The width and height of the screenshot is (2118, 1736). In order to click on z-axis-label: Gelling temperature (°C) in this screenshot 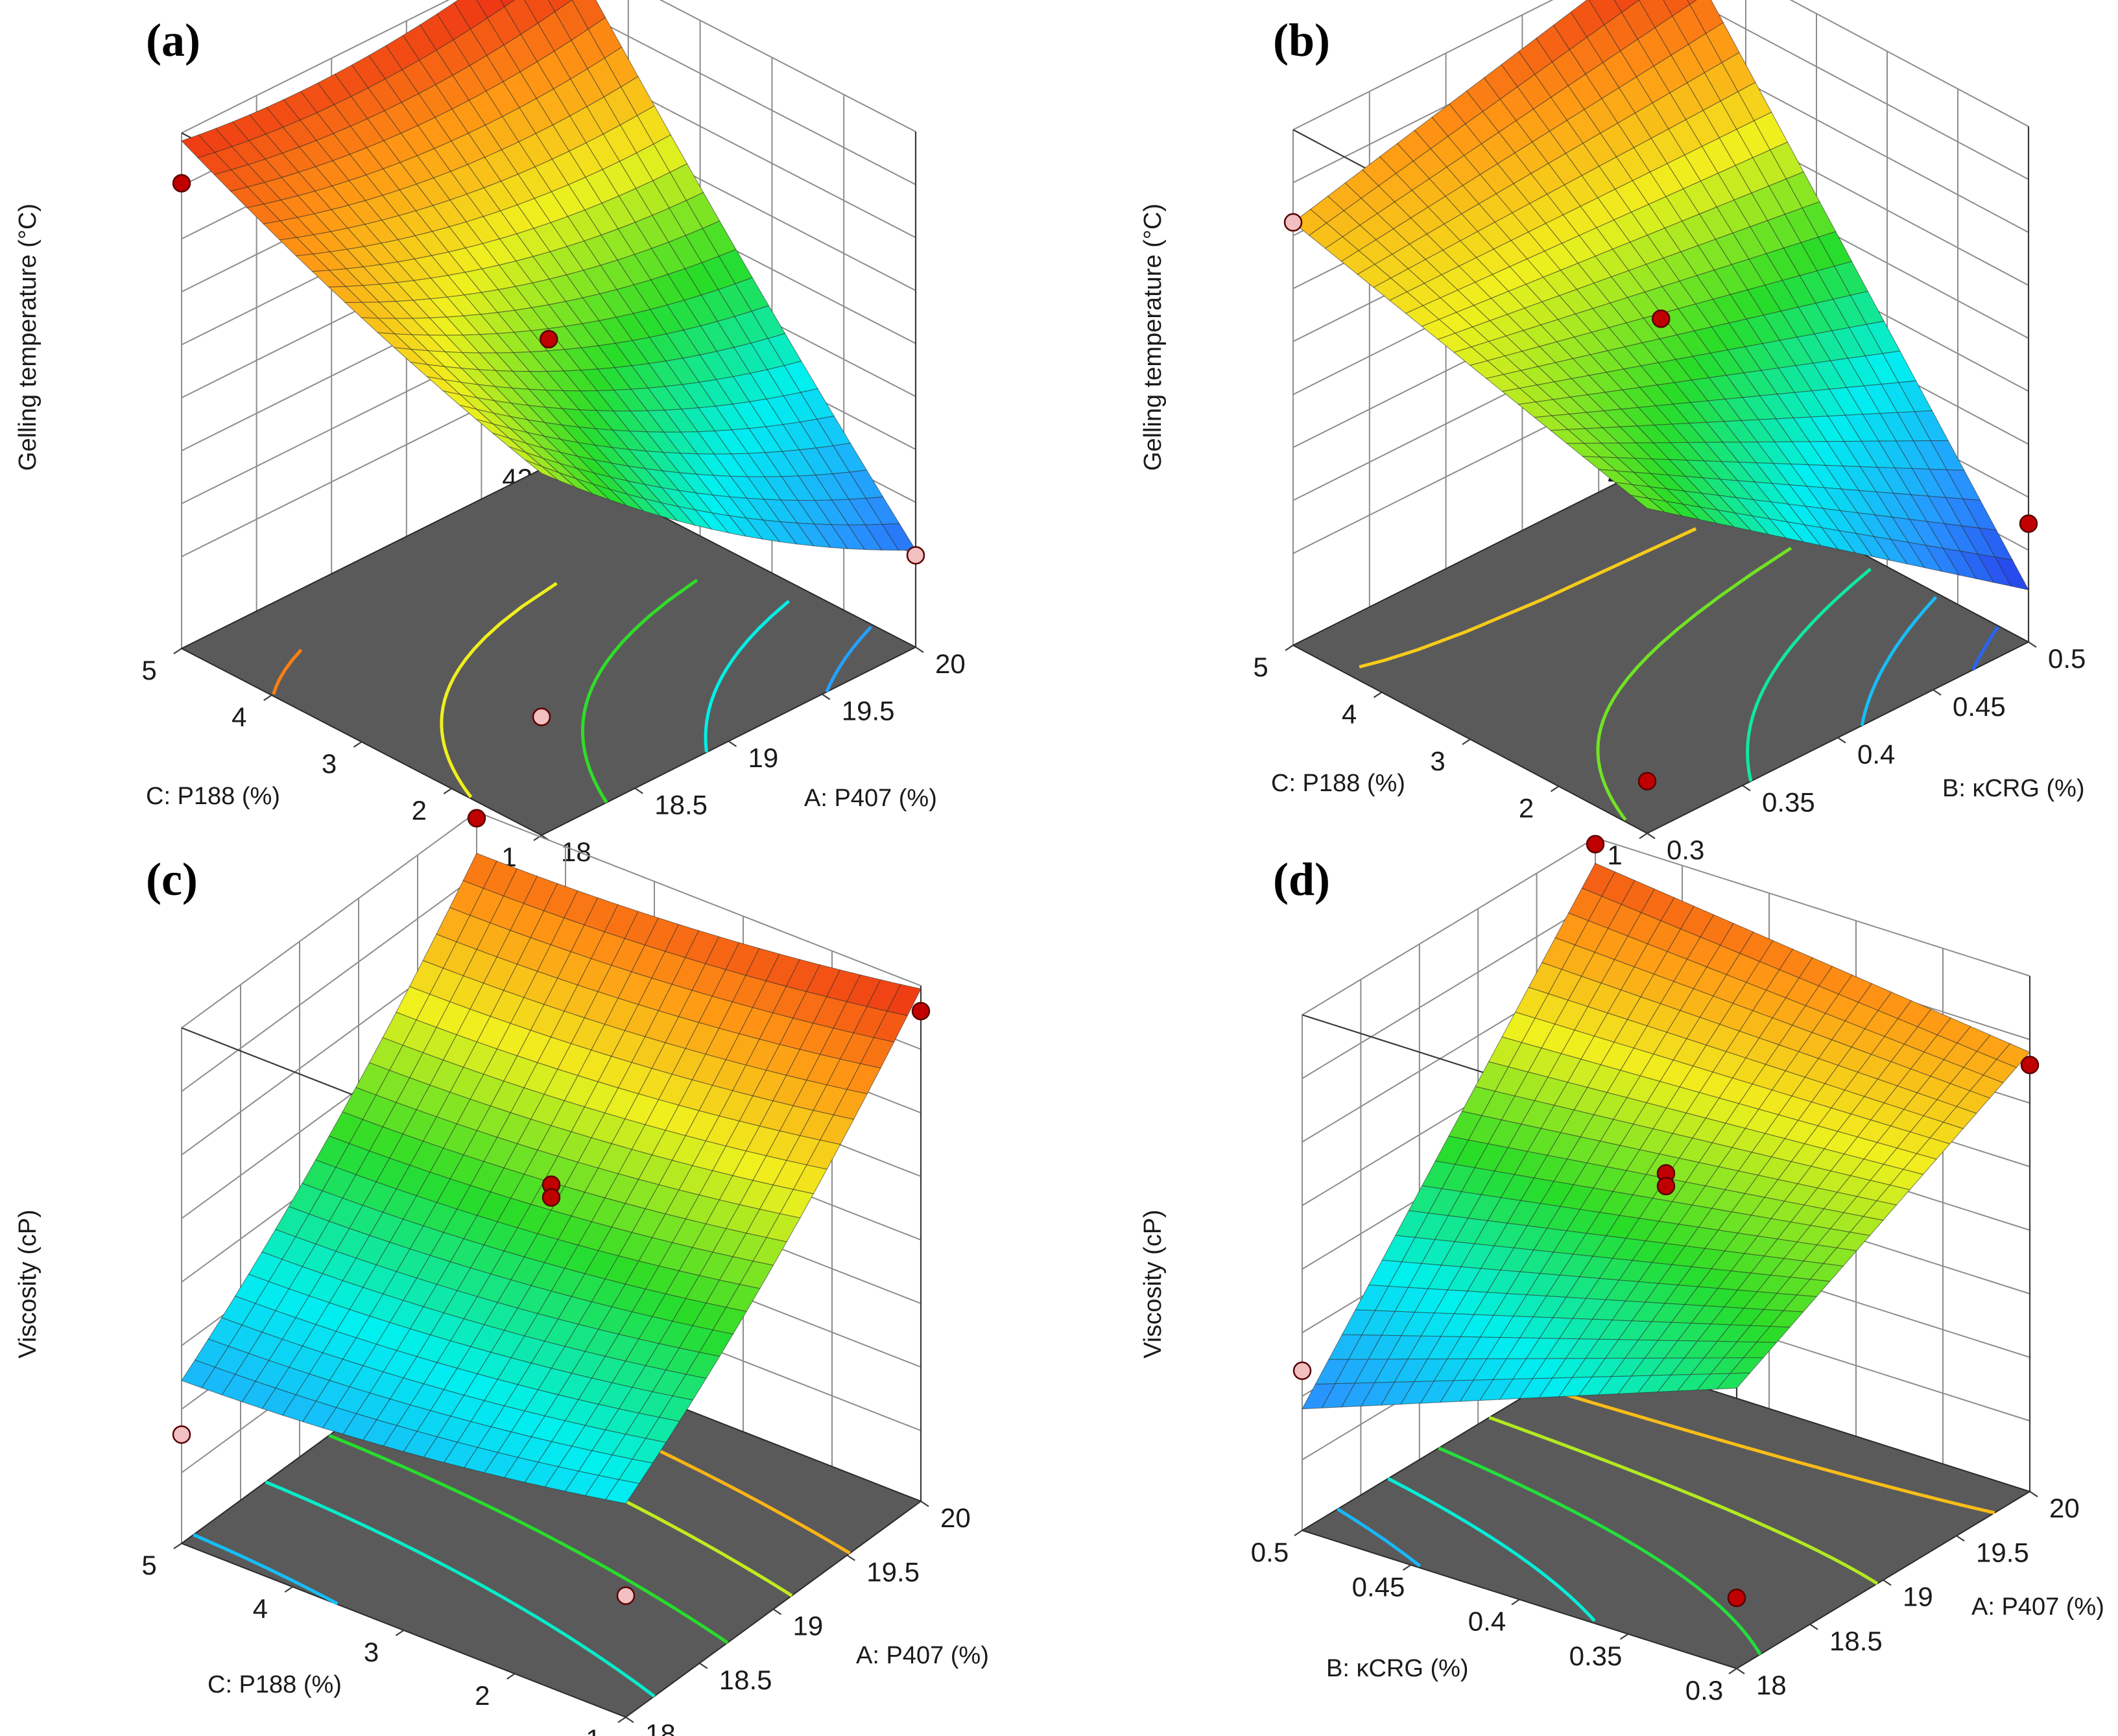, I will do `click(1153, 337)`.